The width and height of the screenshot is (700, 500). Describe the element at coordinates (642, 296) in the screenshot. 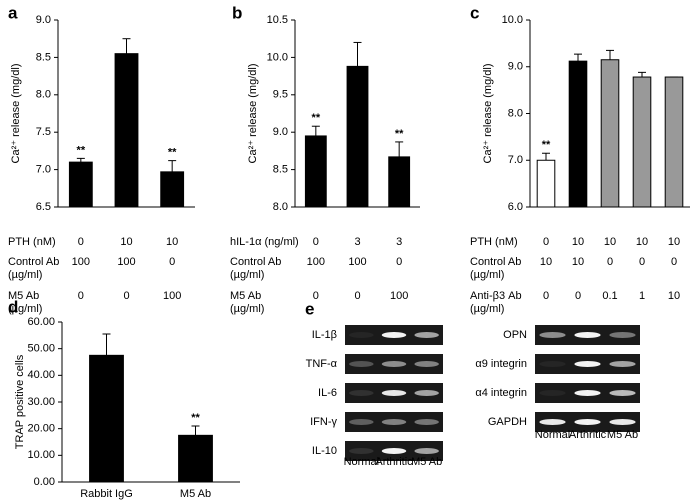

I see `condition-value: 1` at that location.